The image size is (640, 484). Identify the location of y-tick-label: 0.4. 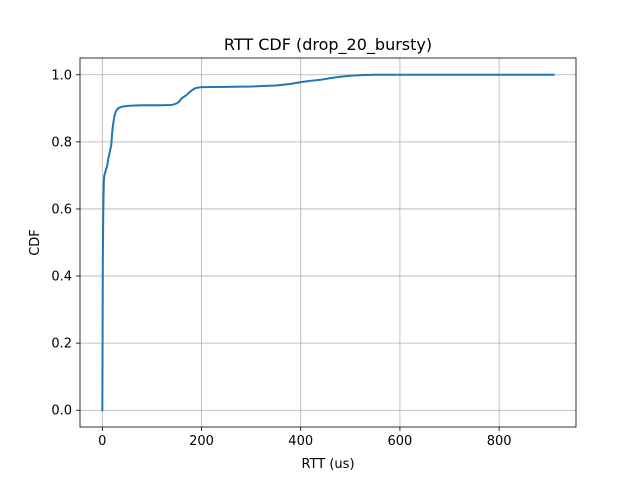
(61, 277).